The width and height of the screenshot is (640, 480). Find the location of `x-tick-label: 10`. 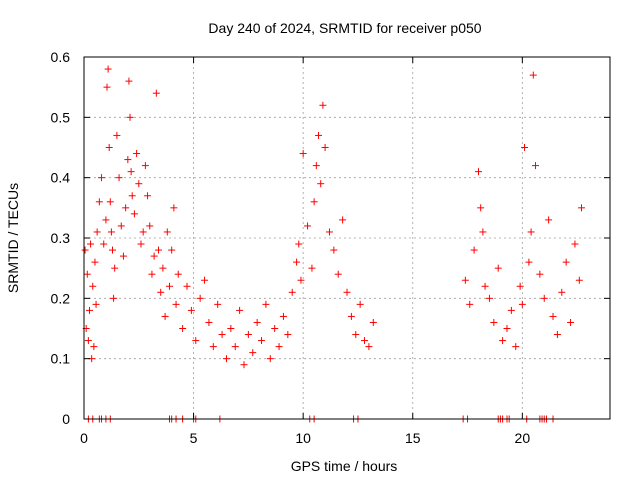

x-tick-label: 10 is located at coordinates (303, 438).